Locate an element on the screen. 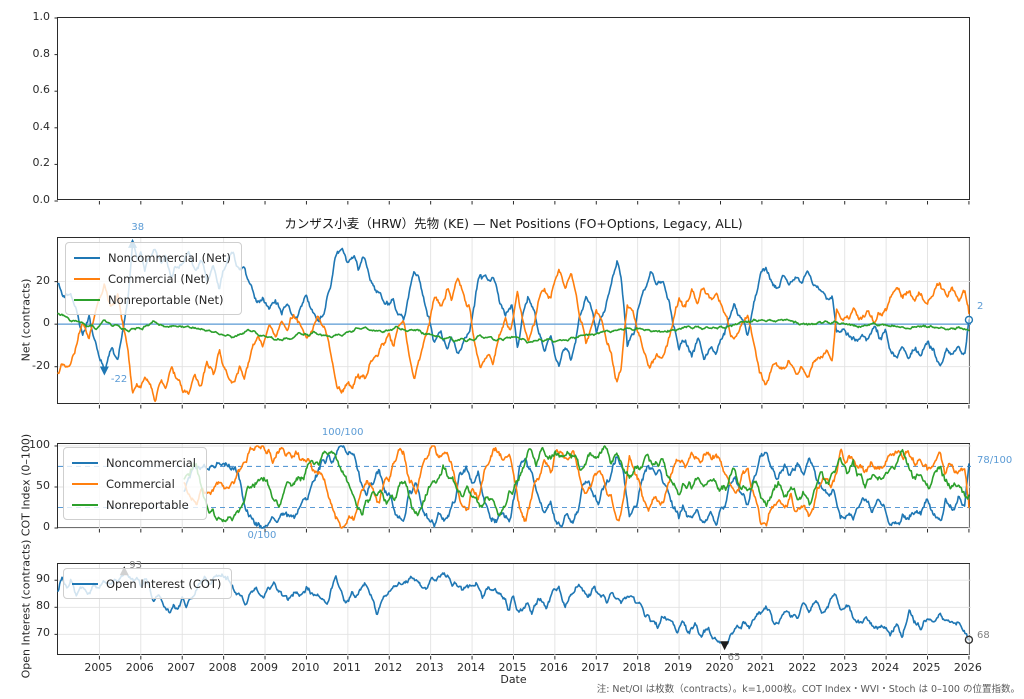  annotation-0-100: 0/100 is located at coordinates (262, 536).